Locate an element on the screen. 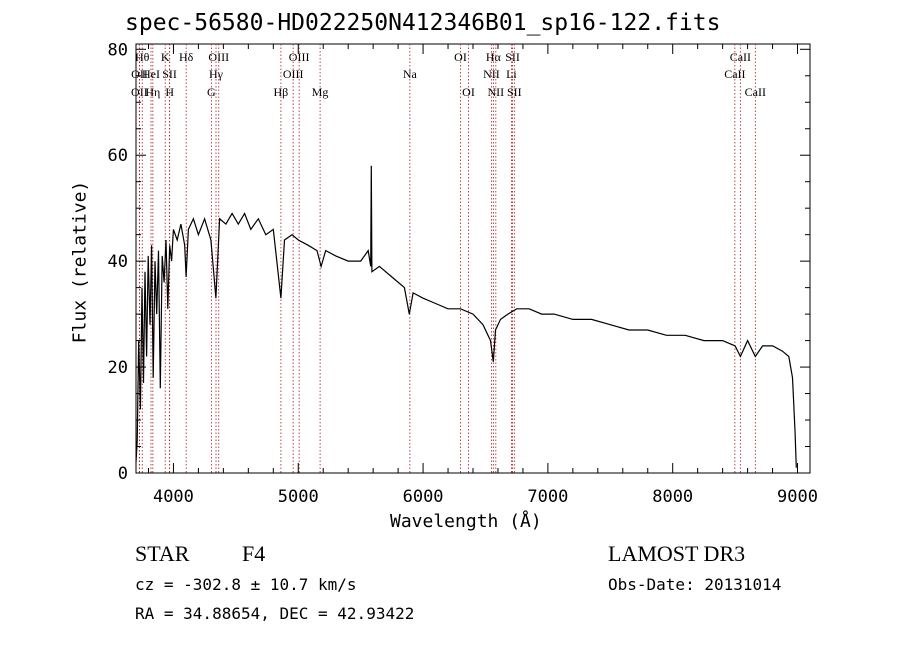 This screenshot has width=900, height=649. observation-date: Obs-Date: 20131014 is located at coordinates (695, 584).